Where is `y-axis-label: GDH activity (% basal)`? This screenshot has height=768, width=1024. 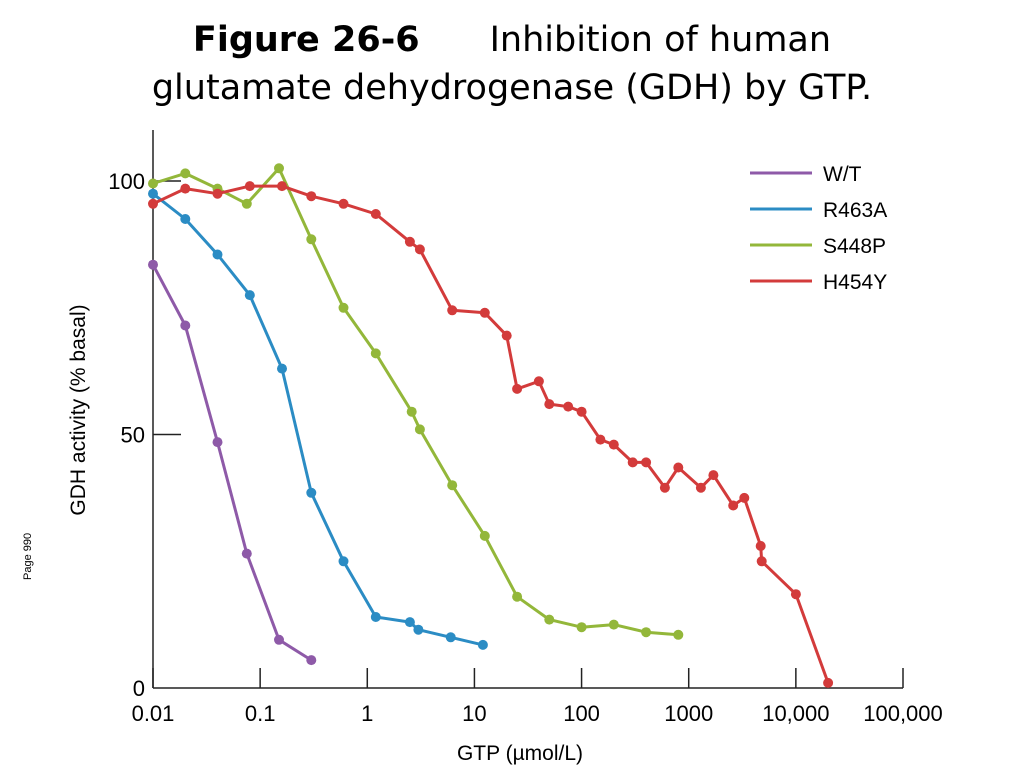 y-axis-label: GDH activity (% basal) is located at coordinates (78, 409).